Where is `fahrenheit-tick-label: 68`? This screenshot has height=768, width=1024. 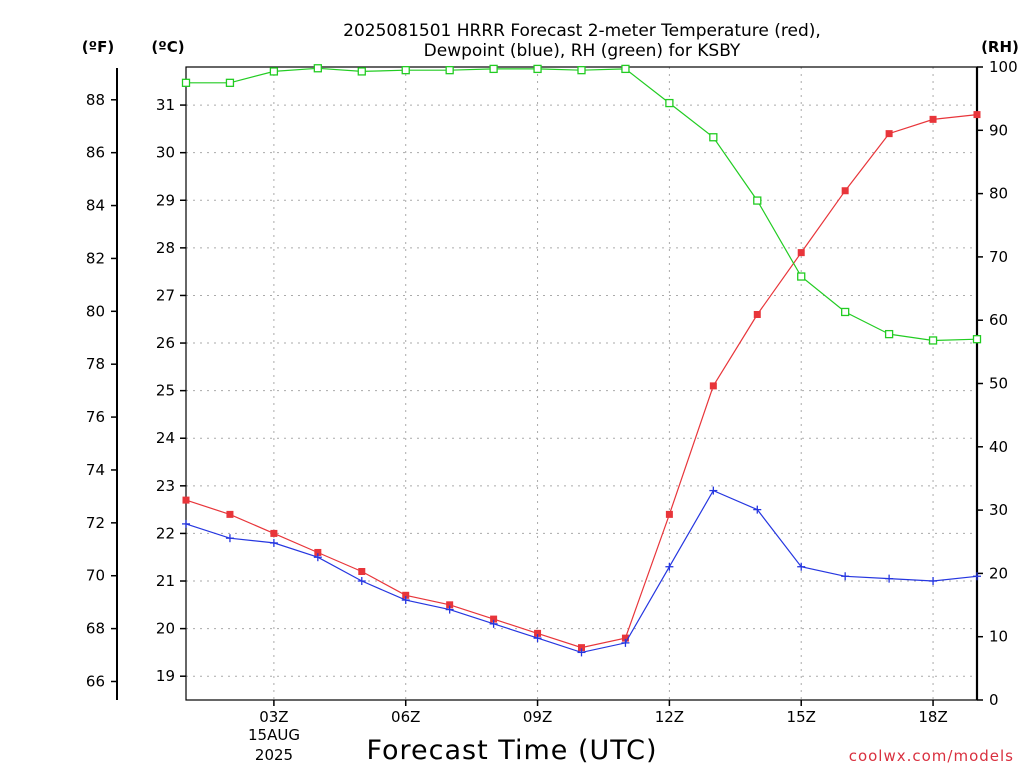
fahrenheit-tick-label: 68 is located at coordinates (95, 629).